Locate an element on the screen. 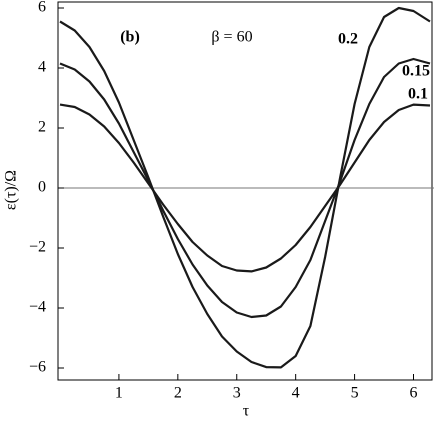  y-tick-label: 0 is located at coordinates (42, 187).